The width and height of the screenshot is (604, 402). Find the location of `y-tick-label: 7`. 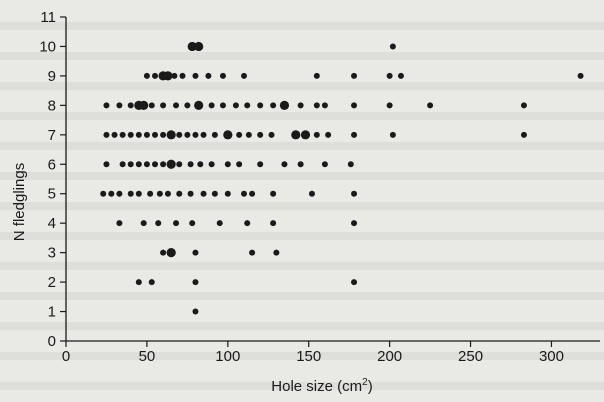

y-tick-label: 7 is located at coordinates (52, 135).